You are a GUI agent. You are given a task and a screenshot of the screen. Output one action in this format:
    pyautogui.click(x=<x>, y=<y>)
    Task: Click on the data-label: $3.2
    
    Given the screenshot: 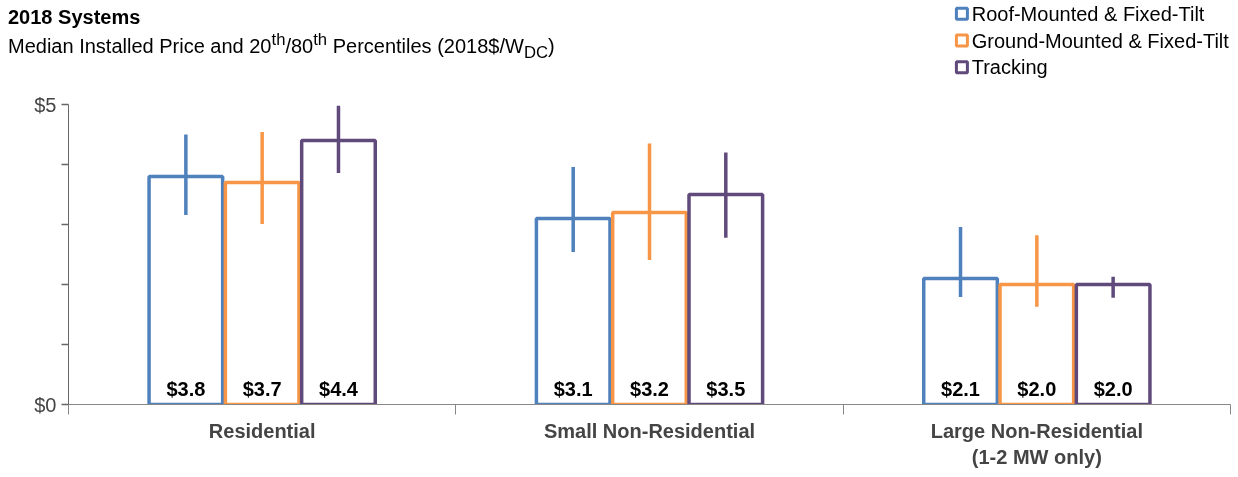 What is the action you would take?
    pyautogui.click(x=649, y=388)
    